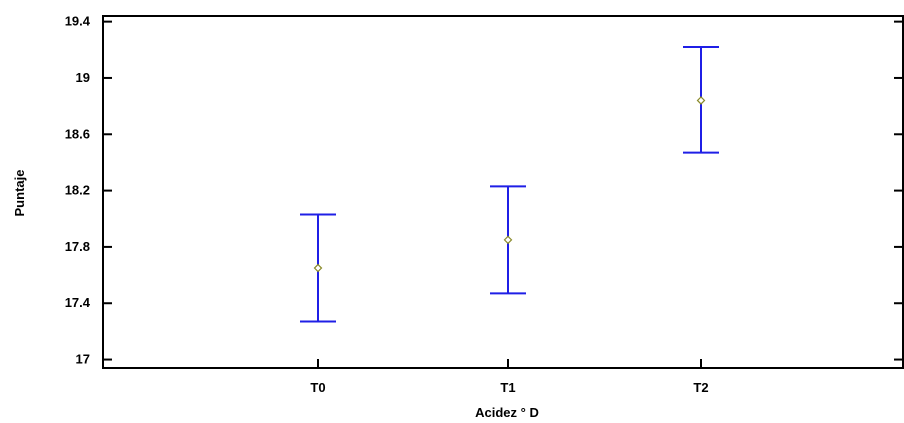 This screenshot has height=423, width=904. I want to click on y-tick-label: 18.2, so click(77, 190).